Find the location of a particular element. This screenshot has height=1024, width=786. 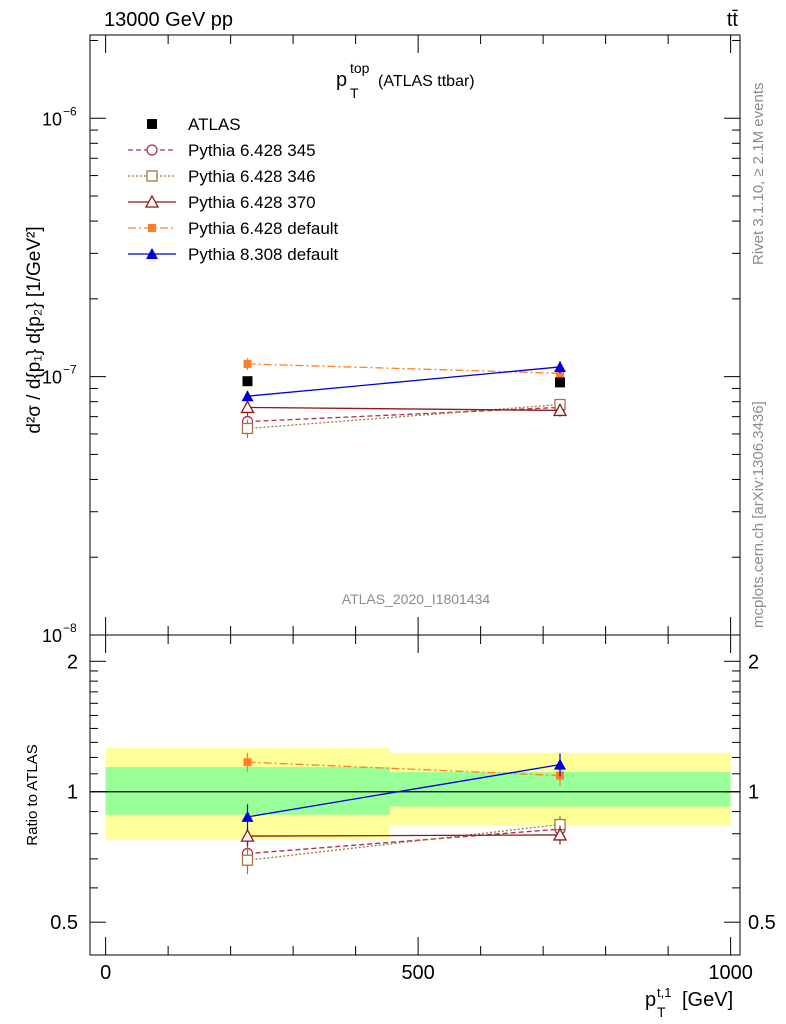

ratio-series-p370 is located at coordinates (404, 835).